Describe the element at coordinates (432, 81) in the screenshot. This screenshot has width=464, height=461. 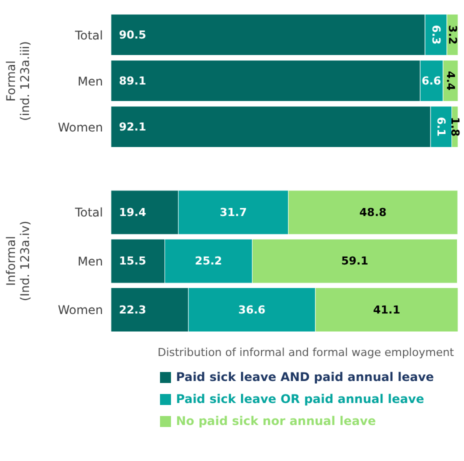
I see `data-label: 6.6` at that location.